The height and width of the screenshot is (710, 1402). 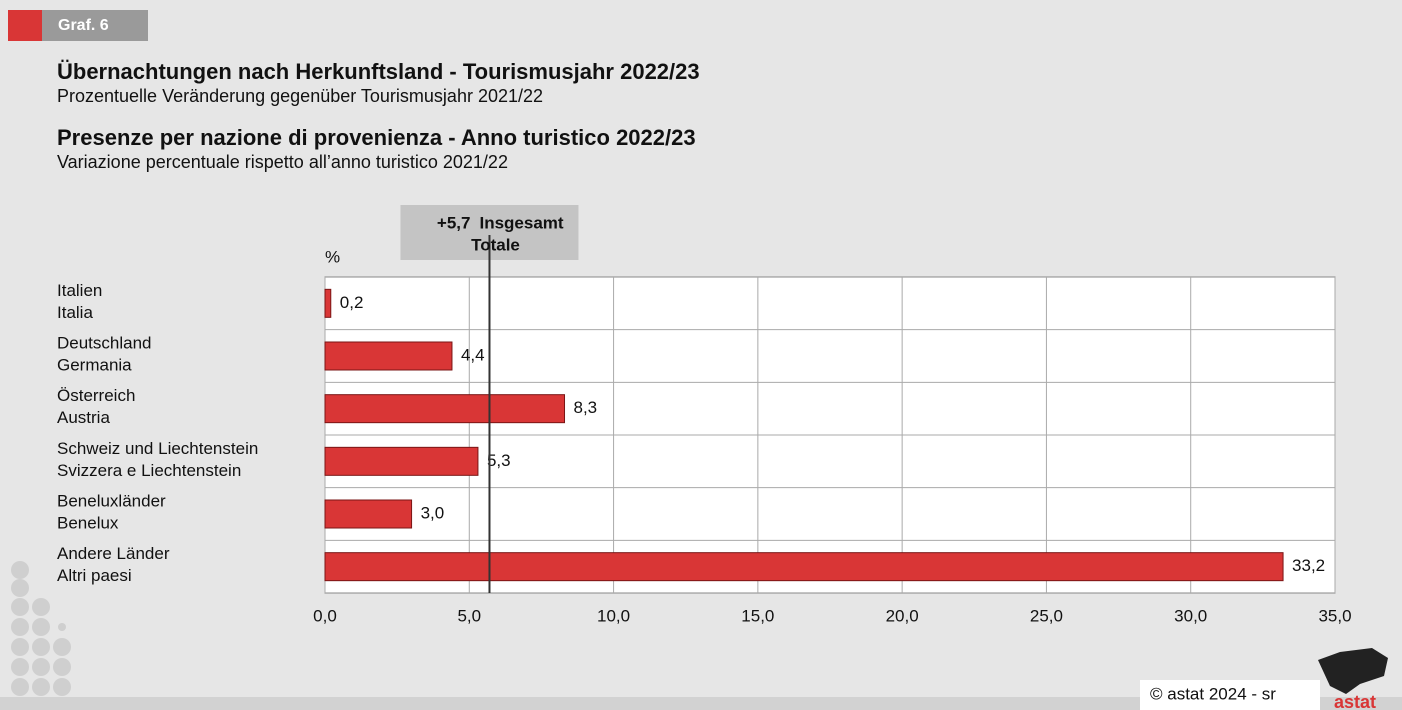 I want to click on y-tick-label: Deutschland, so click(x=104, y=342).